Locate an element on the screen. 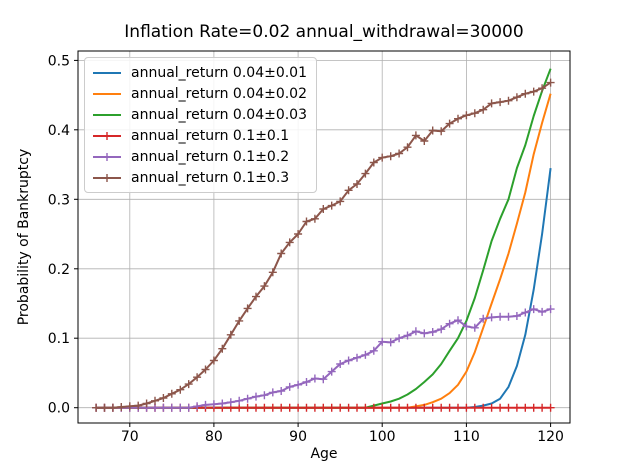 Image resolution: width=620 pixels, height=471 pixels. legend-item: annual_return 0.04±0.01 is located at coordinates (199, 72).